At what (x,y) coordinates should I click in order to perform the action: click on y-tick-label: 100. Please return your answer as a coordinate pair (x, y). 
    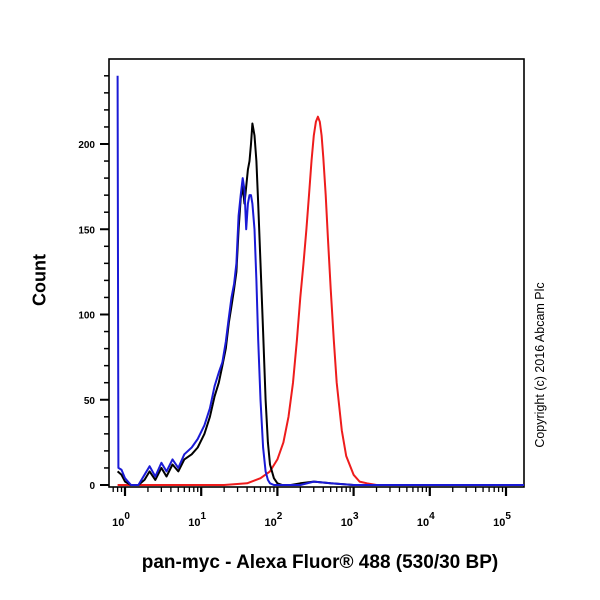
    Looking at the image, I should click on (86, 316).